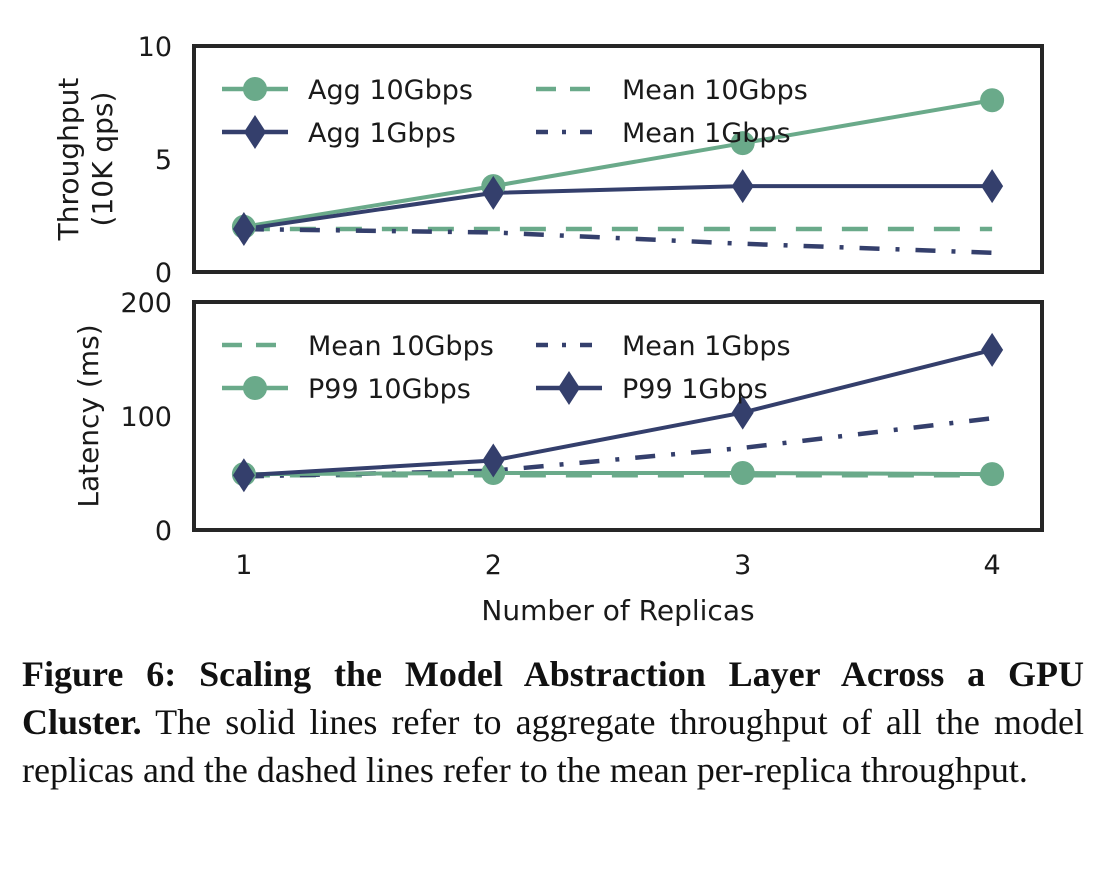 This screenshot has height=880, width=1106. What do you see at coordinates (146, 417) in the screenshot?
I see `y-tick-label: 100` at bounding box center [146, 417].